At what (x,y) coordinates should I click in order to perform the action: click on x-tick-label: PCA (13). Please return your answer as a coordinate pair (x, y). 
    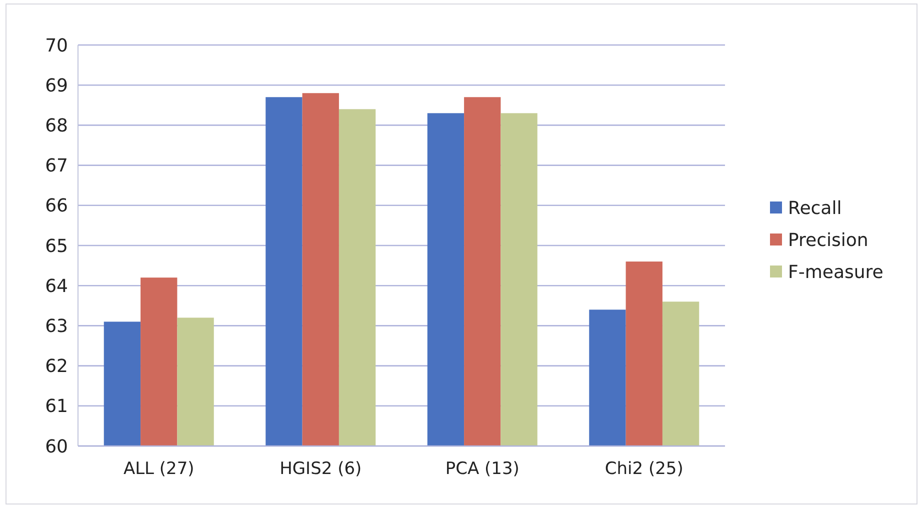
    Looking at the image, I should click on (482, 469).